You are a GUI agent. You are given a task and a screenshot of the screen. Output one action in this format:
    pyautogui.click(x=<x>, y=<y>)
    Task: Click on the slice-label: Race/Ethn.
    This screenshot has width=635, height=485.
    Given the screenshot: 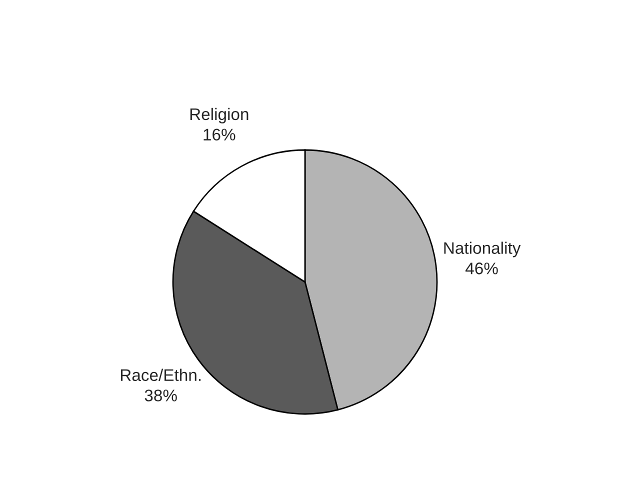 What is the action you would take?
    pyautogui.click(x=160, y=375)
    